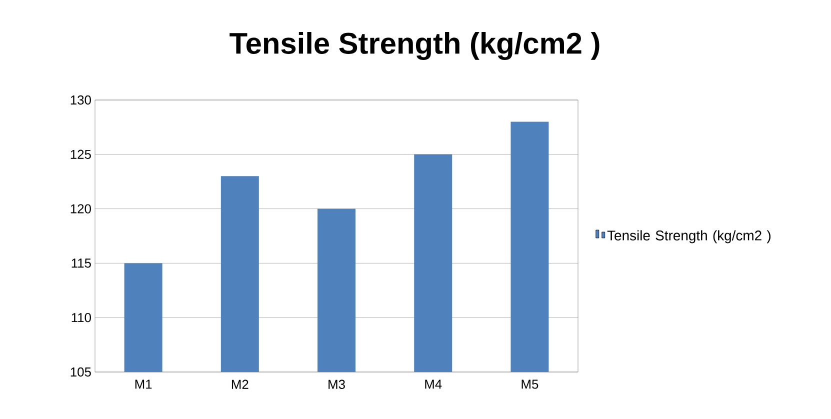  I want to click on y-tick-label: 125, so click(80, 154).